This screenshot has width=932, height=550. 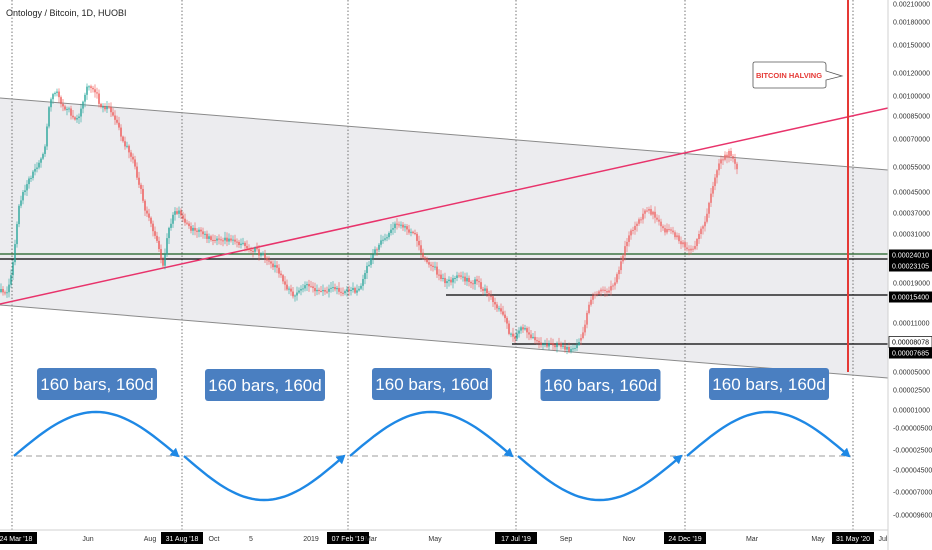 What do you see at coordinates (911, 74) in the screenshot?
I see `y-tick-label: 0.00120000` at bounding box center [911, 74].